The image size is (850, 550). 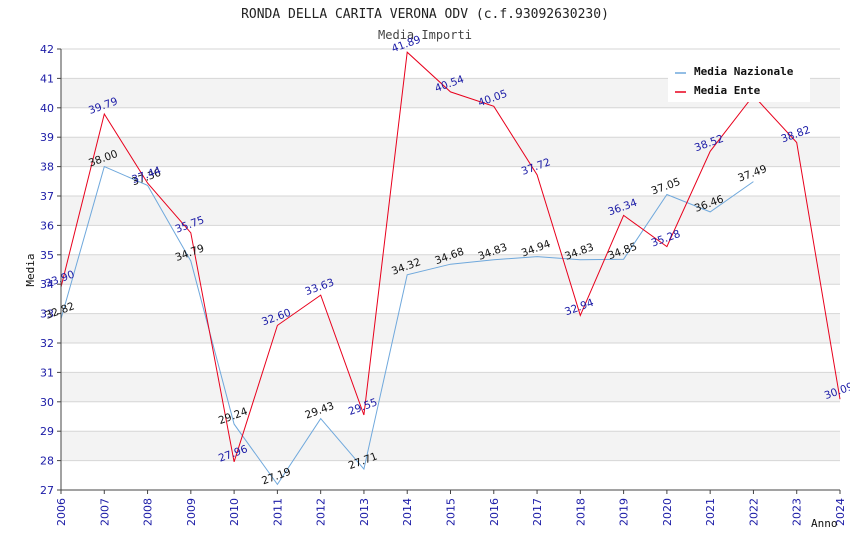 I want to click on x-tick-label: 2021, so click(x=710, y=512).